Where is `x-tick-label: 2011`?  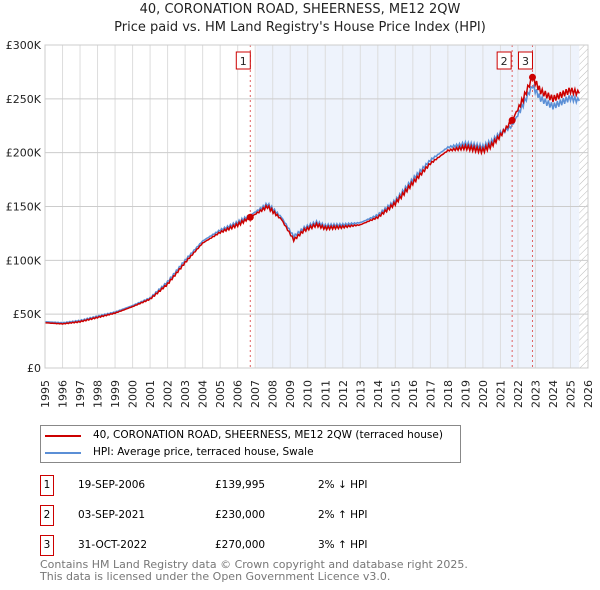 x-tick-label: 2011 is located at coordinates (325, 394).